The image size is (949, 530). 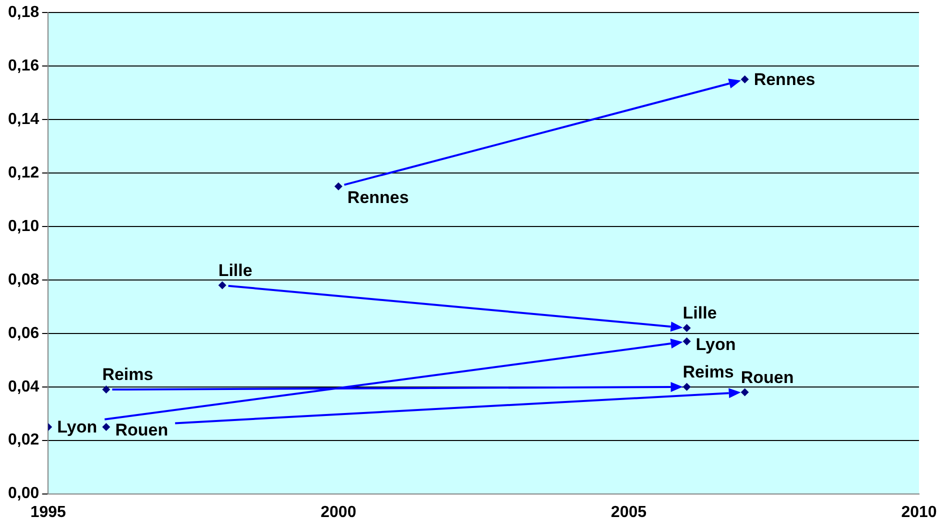 What do you see at coordinates (235, 270) in the screenshot?
I see `series-label: Lille` at bounding box center [235, 270].